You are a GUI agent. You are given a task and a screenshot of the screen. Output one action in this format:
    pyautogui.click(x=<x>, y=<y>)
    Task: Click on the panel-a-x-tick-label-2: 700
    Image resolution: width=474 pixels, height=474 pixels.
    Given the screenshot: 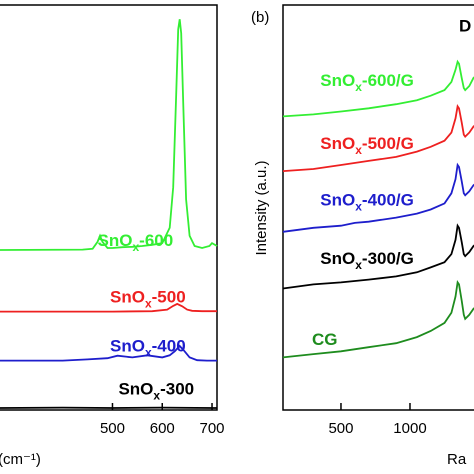 What is the action you would take?
    pyautogui.click(x=212, y=428)
    